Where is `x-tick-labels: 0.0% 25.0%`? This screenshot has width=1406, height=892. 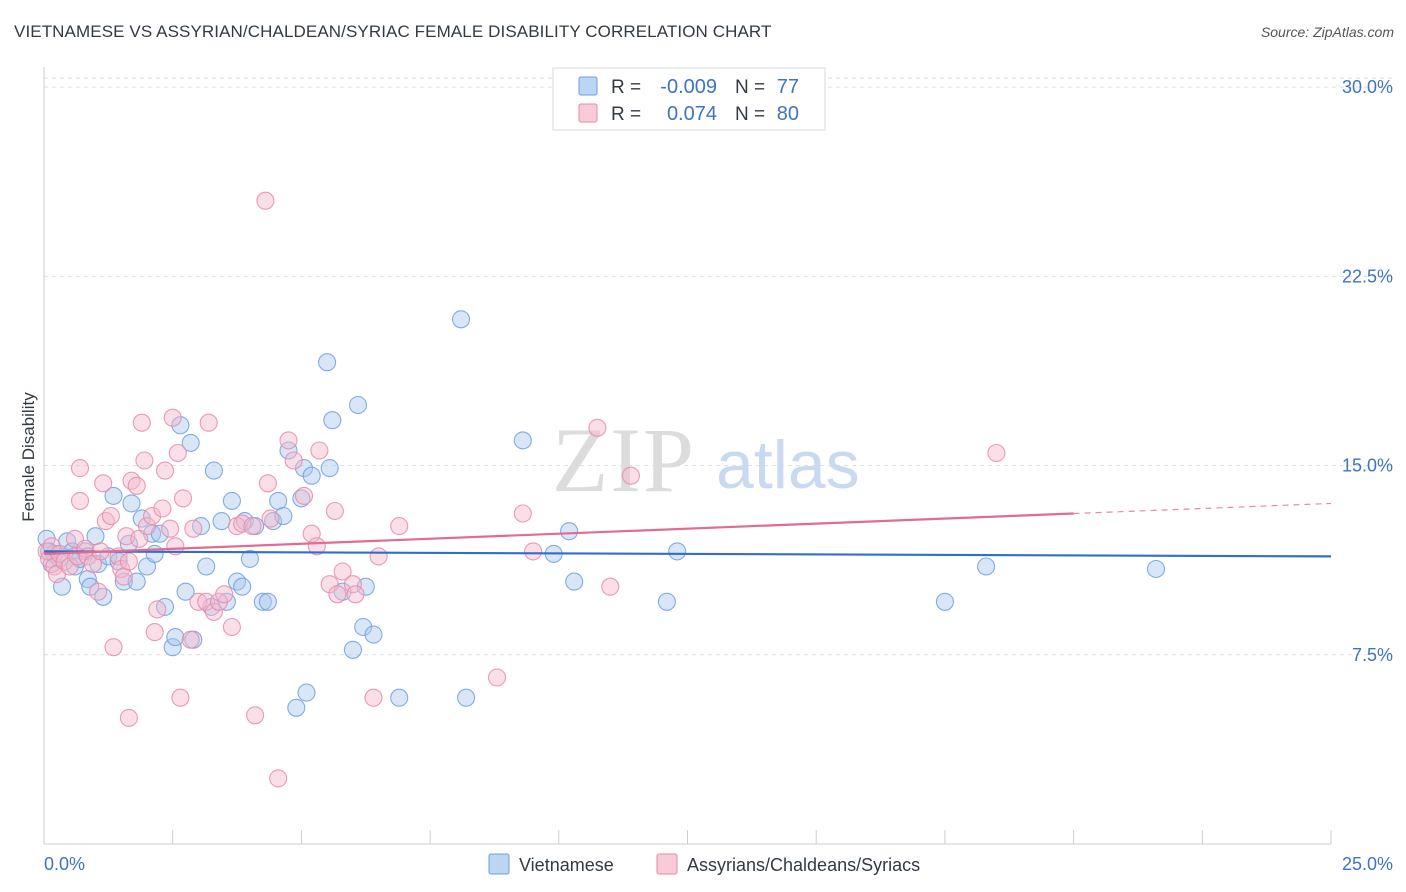
x-tick-labels: 0.0% 25.0% is located at coordinates (718, 864).